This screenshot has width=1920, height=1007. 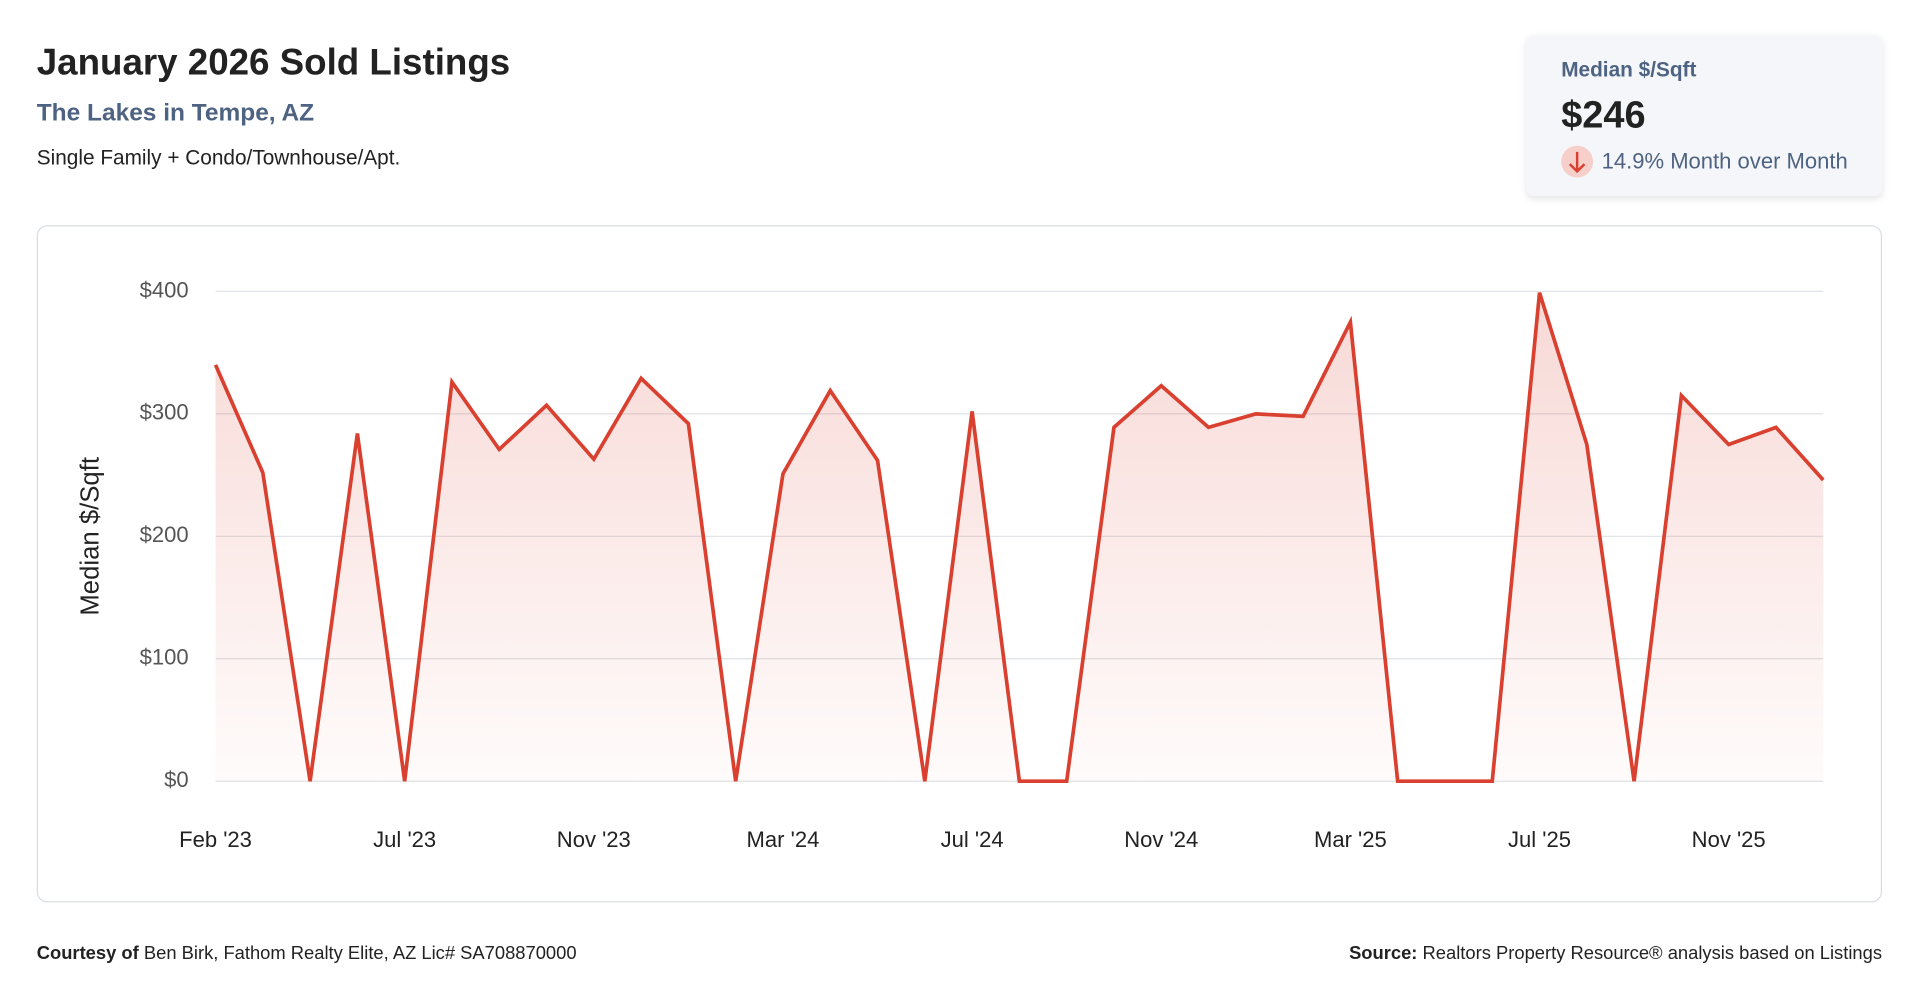 What do you see at coordinates (215, 839) in the screenshot?
I see `x-tick-label: Feb '23` at bounding box center [215, 839].